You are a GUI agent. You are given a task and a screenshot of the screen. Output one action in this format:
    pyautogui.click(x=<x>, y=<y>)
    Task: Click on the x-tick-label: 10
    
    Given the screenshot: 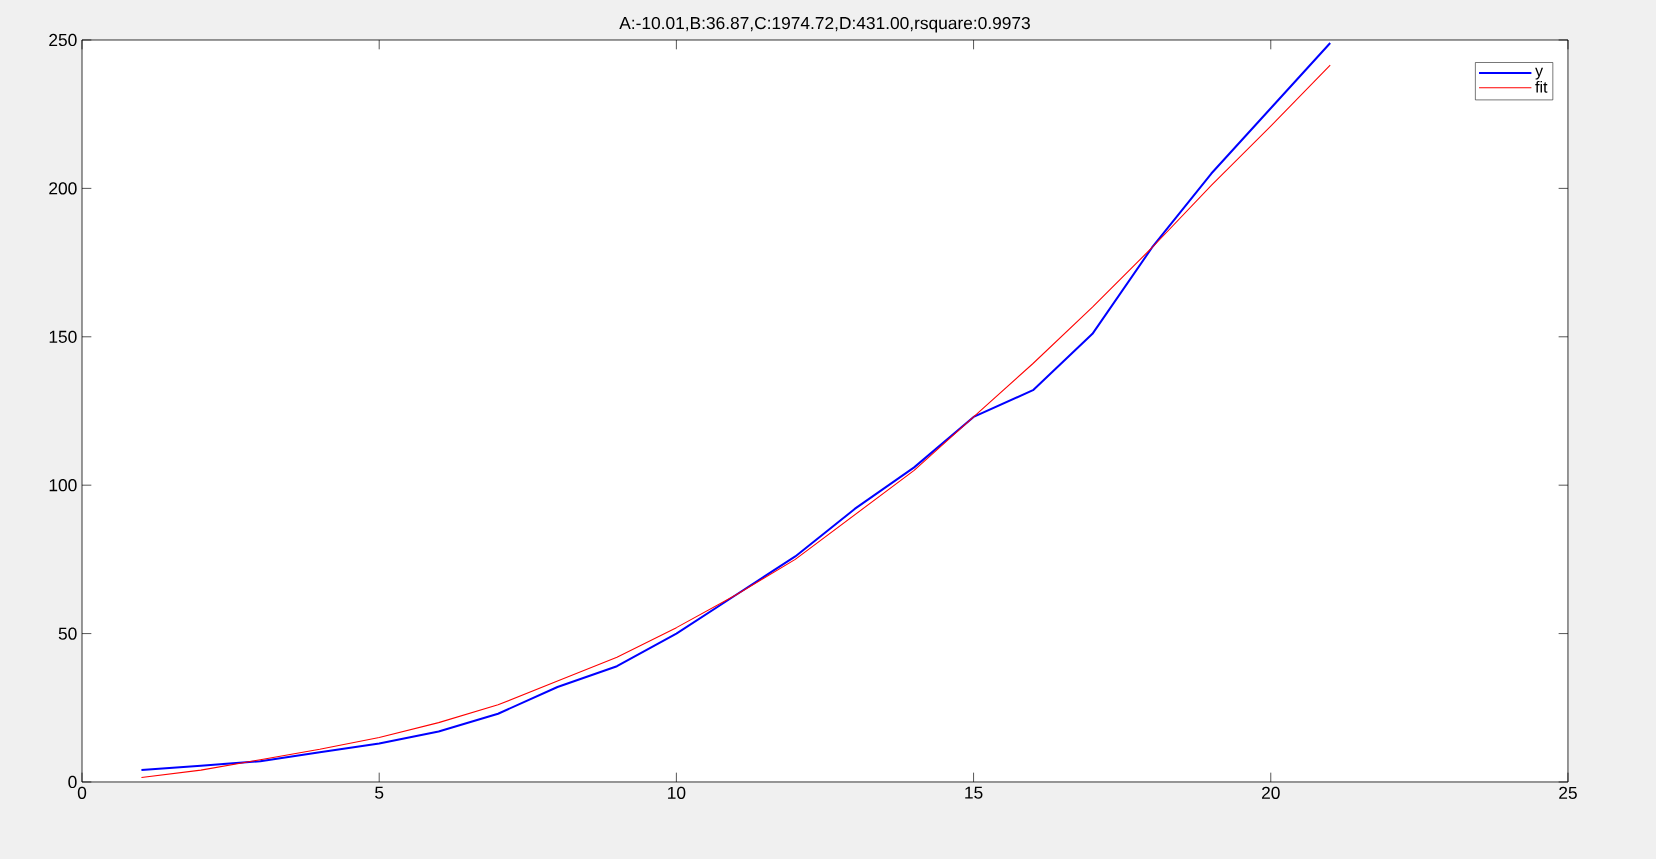 What is the action you would take?
    pyautogui.click(x=677, y=792)
    